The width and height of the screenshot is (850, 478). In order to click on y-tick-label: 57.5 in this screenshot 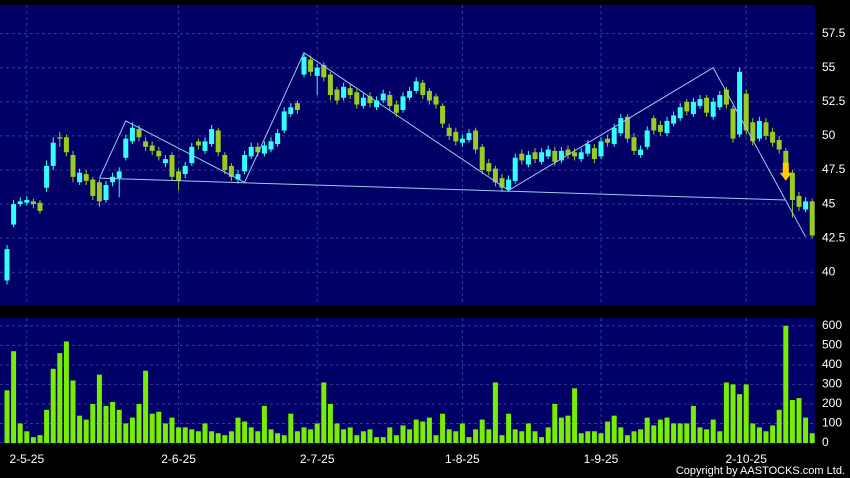, I will do `click(834, 33)`.